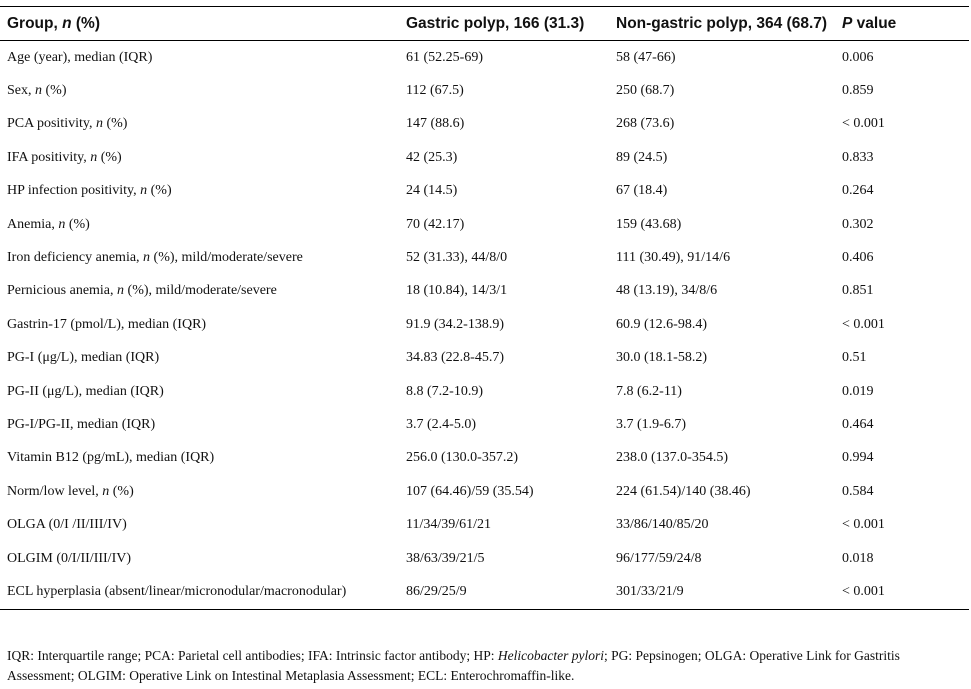  What do you see at coordinates (449, 525) in the screenshot?
I see `cell-gastric-polyp: 11/34/39/61/21` at bounding box center [449, 525].